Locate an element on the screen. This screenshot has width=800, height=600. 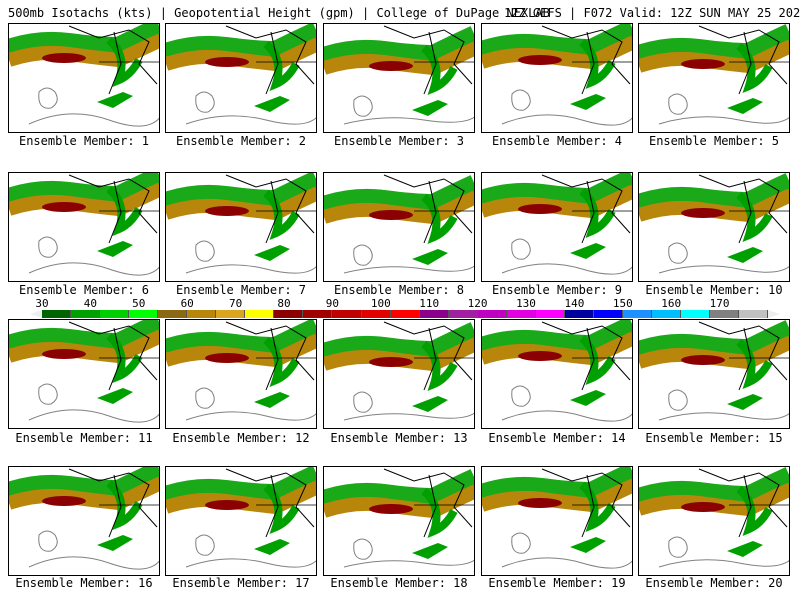
colorbar-label: 90 is located at coordinates (332, 303).